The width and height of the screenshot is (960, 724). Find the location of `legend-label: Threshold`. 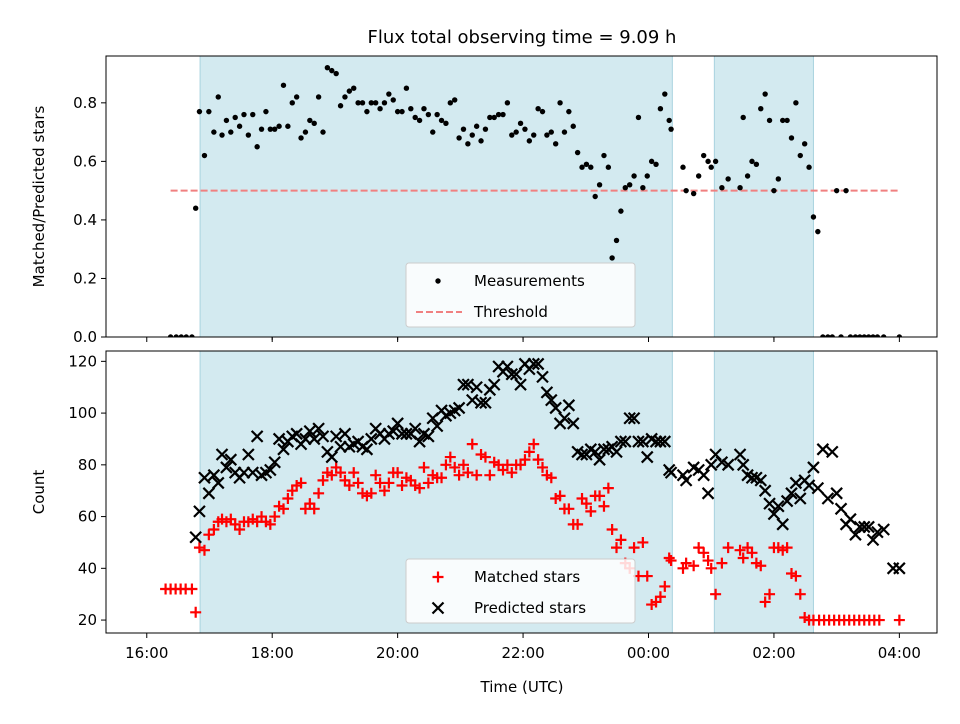

legend-label: Threshold is located at coordinates (510, 312).